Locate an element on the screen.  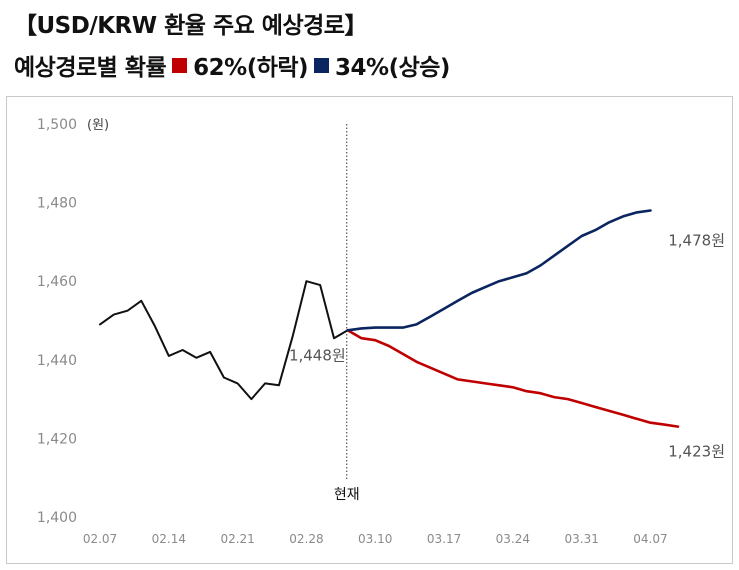
x-tick-label: 04.07 is located at coordinates (650, 539).